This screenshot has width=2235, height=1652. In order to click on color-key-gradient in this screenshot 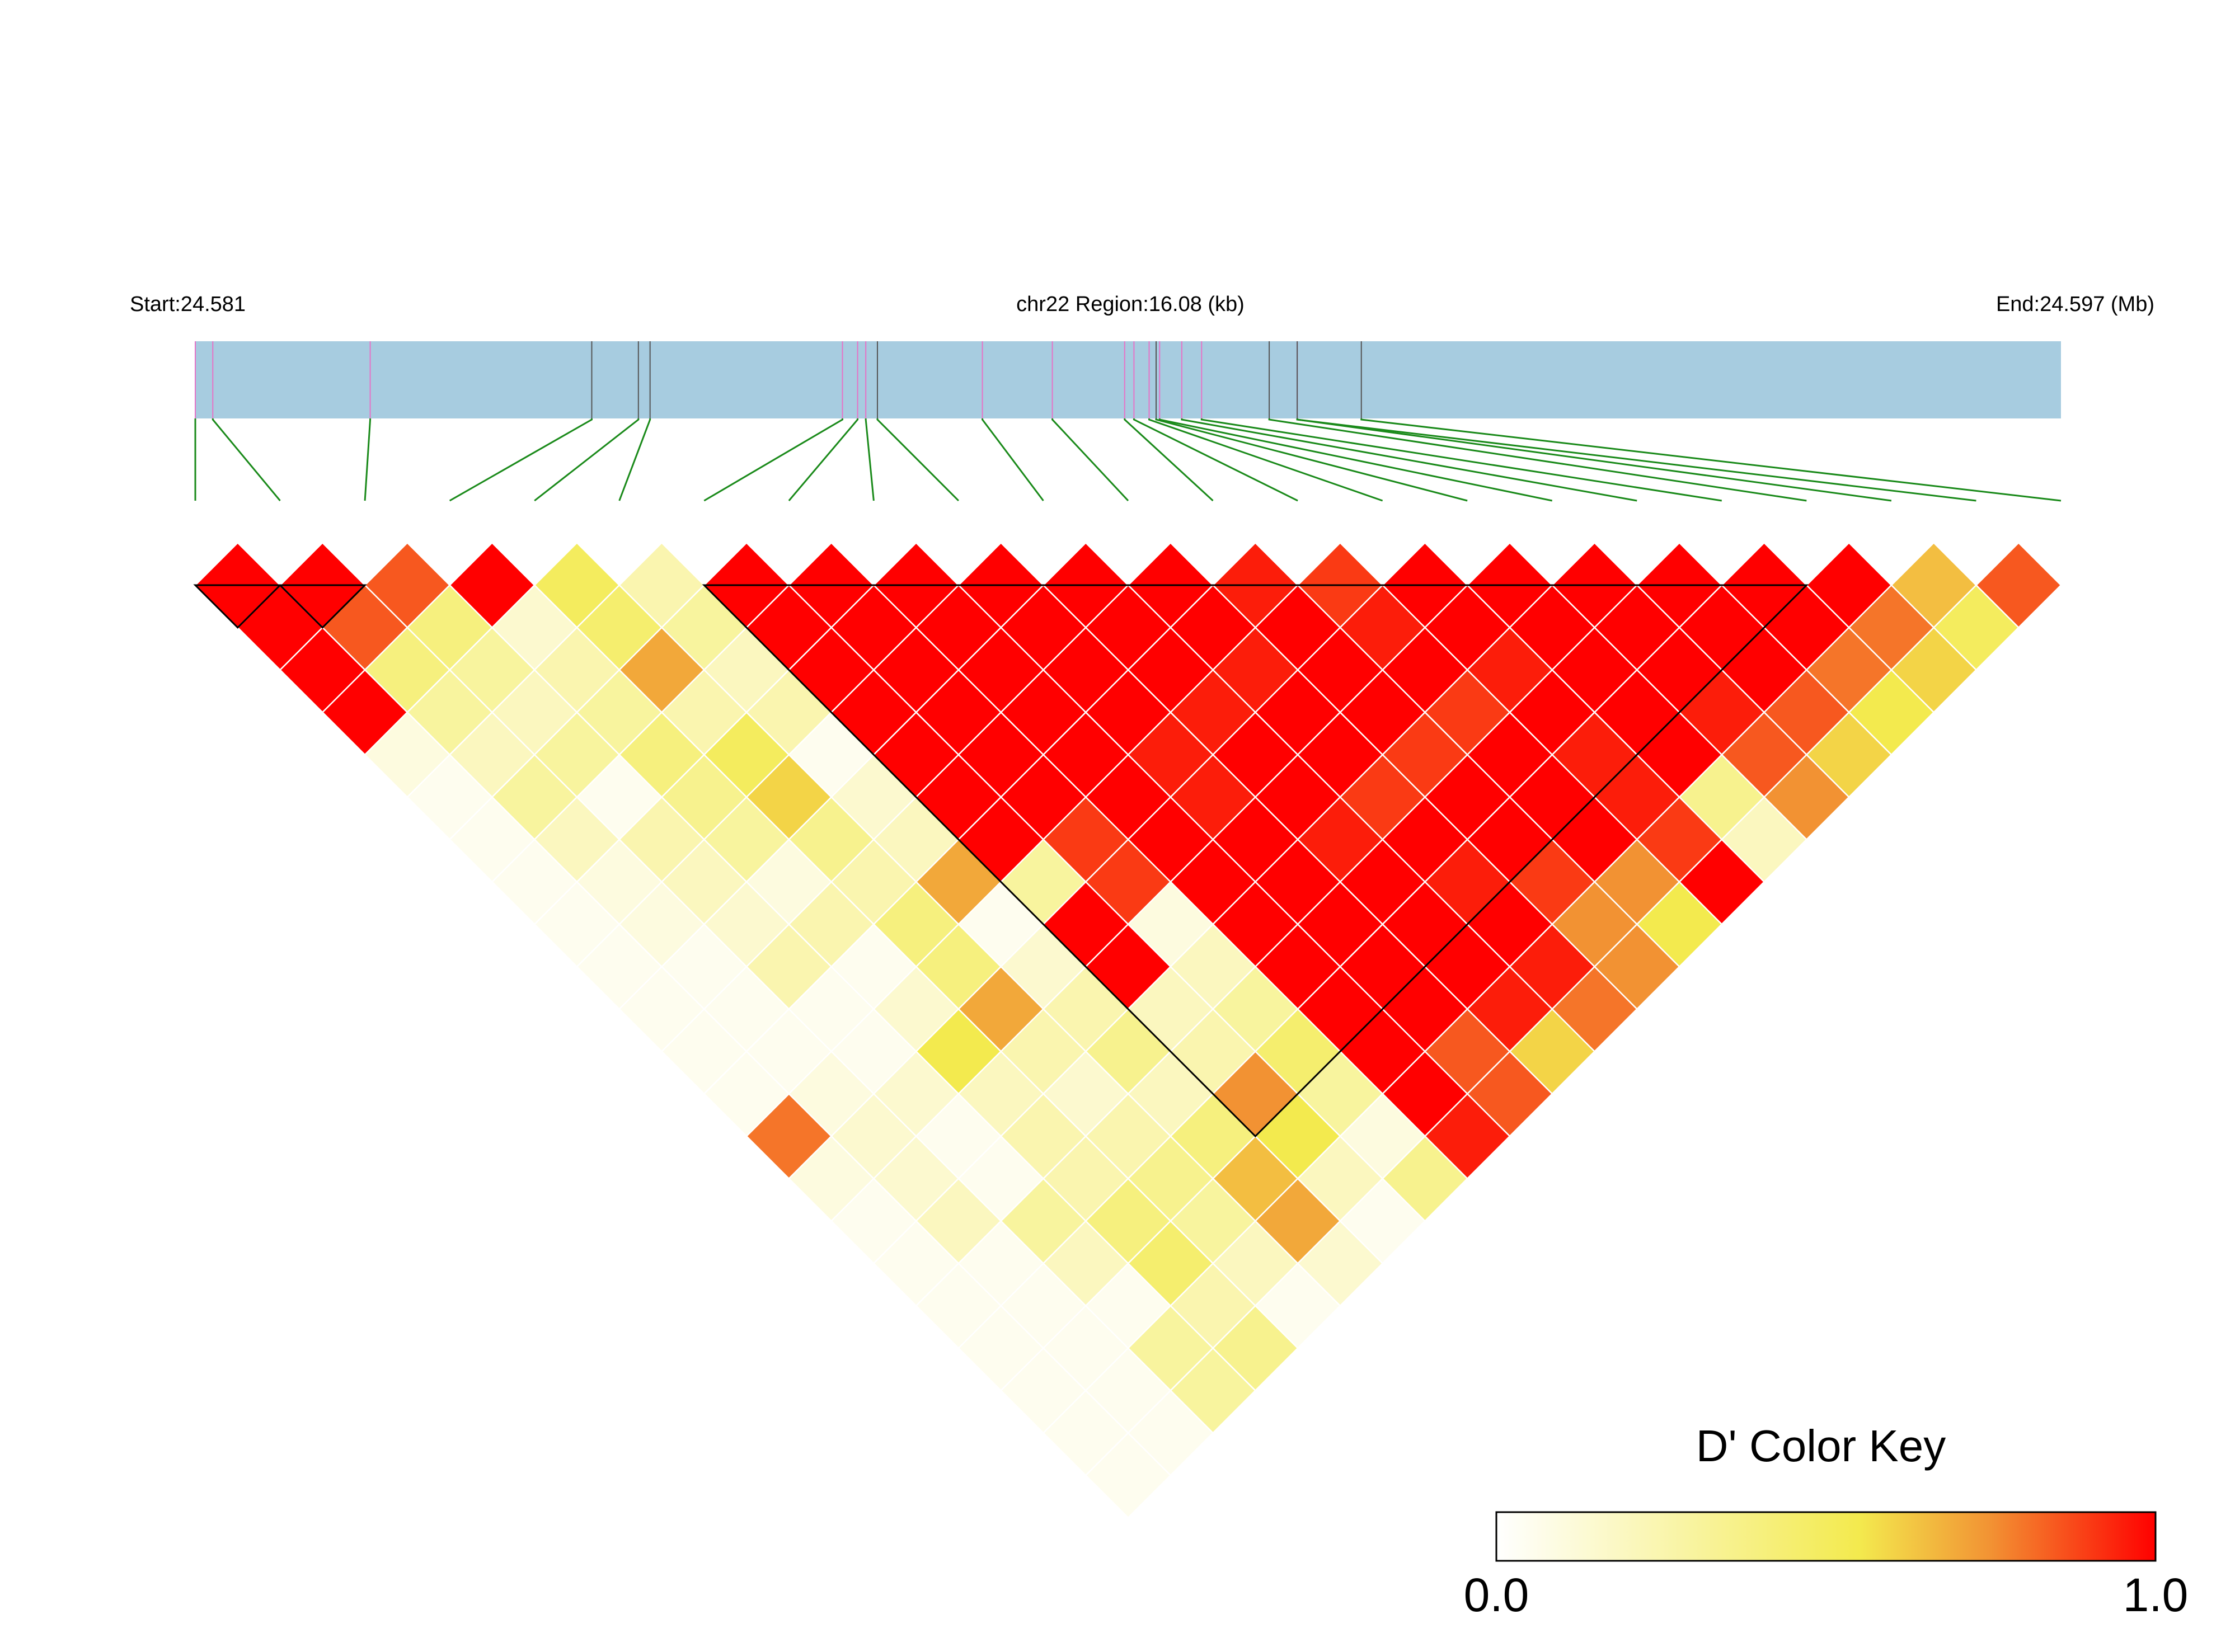, I will do `click(1826, 1536)`.